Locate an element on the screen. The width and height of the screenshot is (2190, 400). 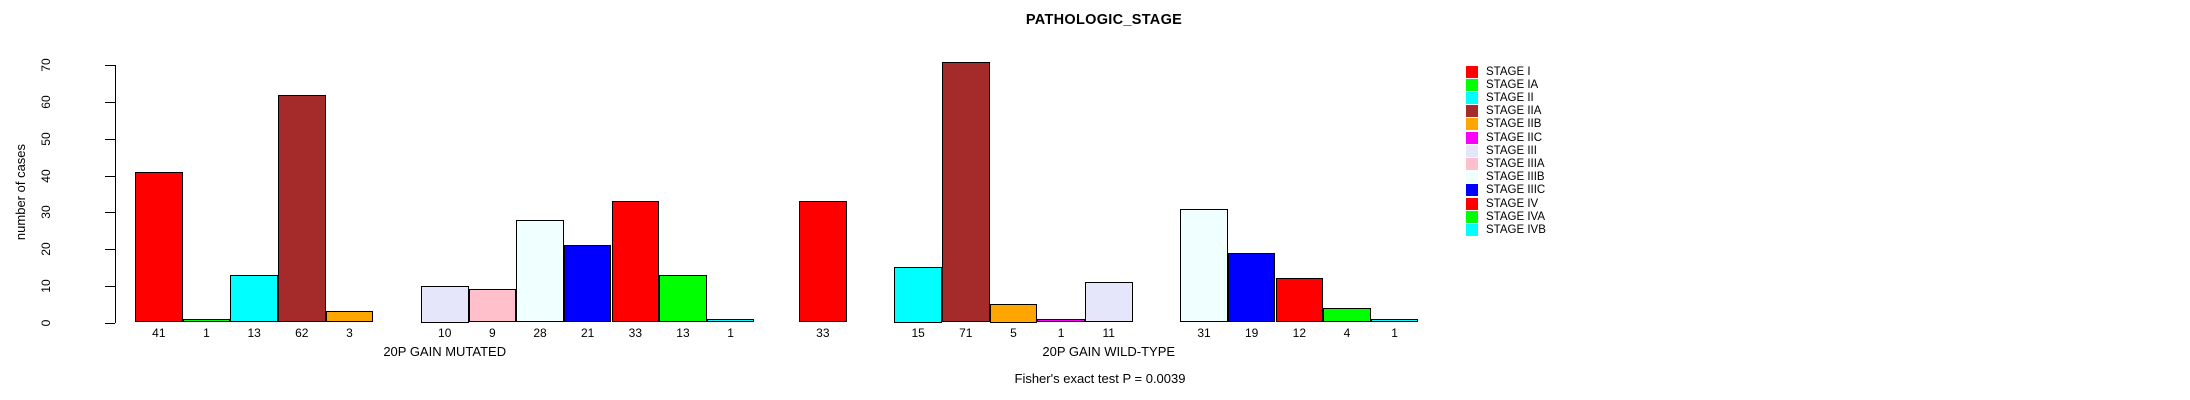
legend-swatch-stage-ivb is located at coordinates (1472, 229).